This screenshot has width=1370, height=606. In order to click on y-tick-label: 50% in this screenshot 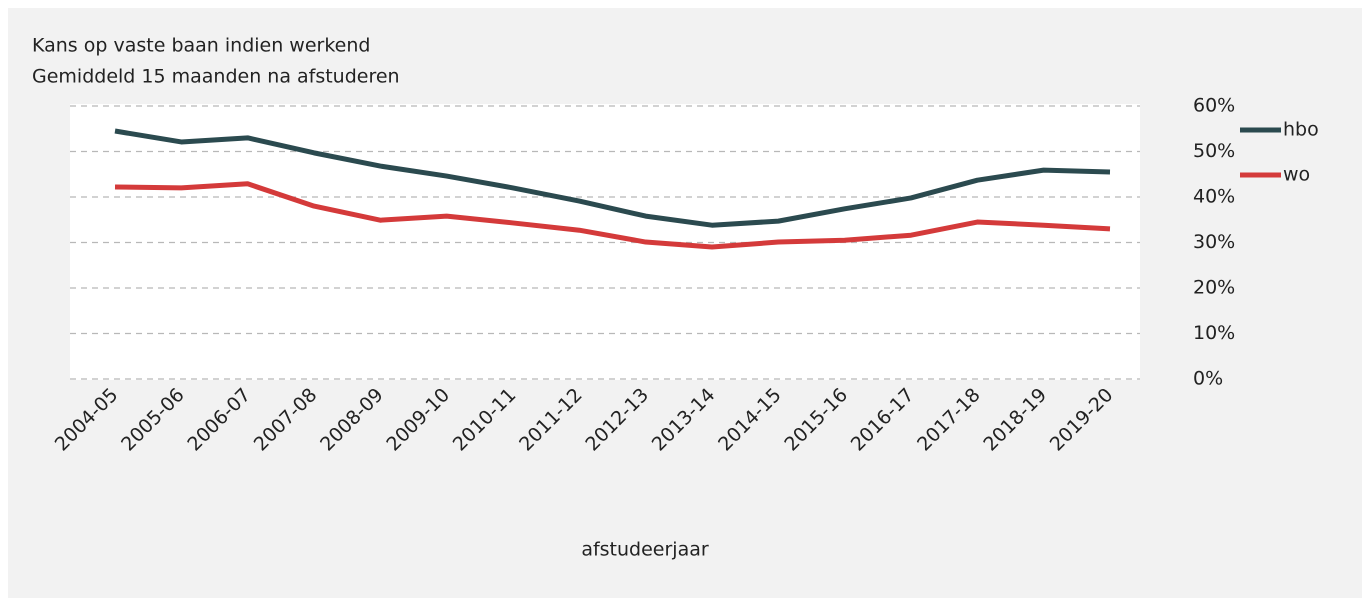, I will do `click(1214, 151)`.